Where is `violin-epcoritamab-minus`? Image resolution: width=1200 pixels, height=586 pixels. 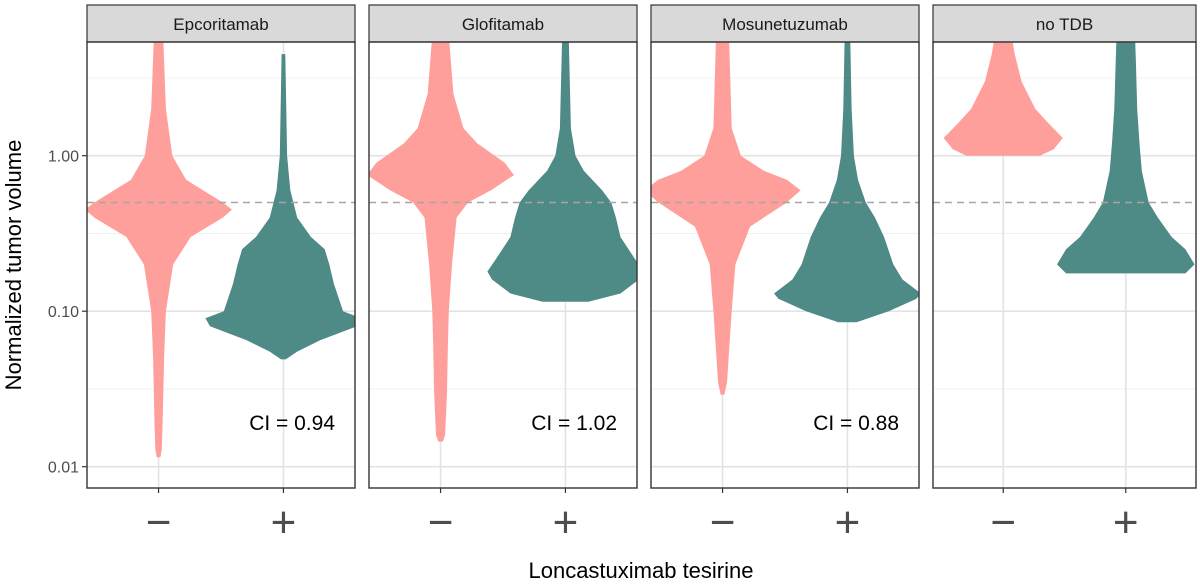
violin-epcoritamab-minus is located at coordinates (159, 250).